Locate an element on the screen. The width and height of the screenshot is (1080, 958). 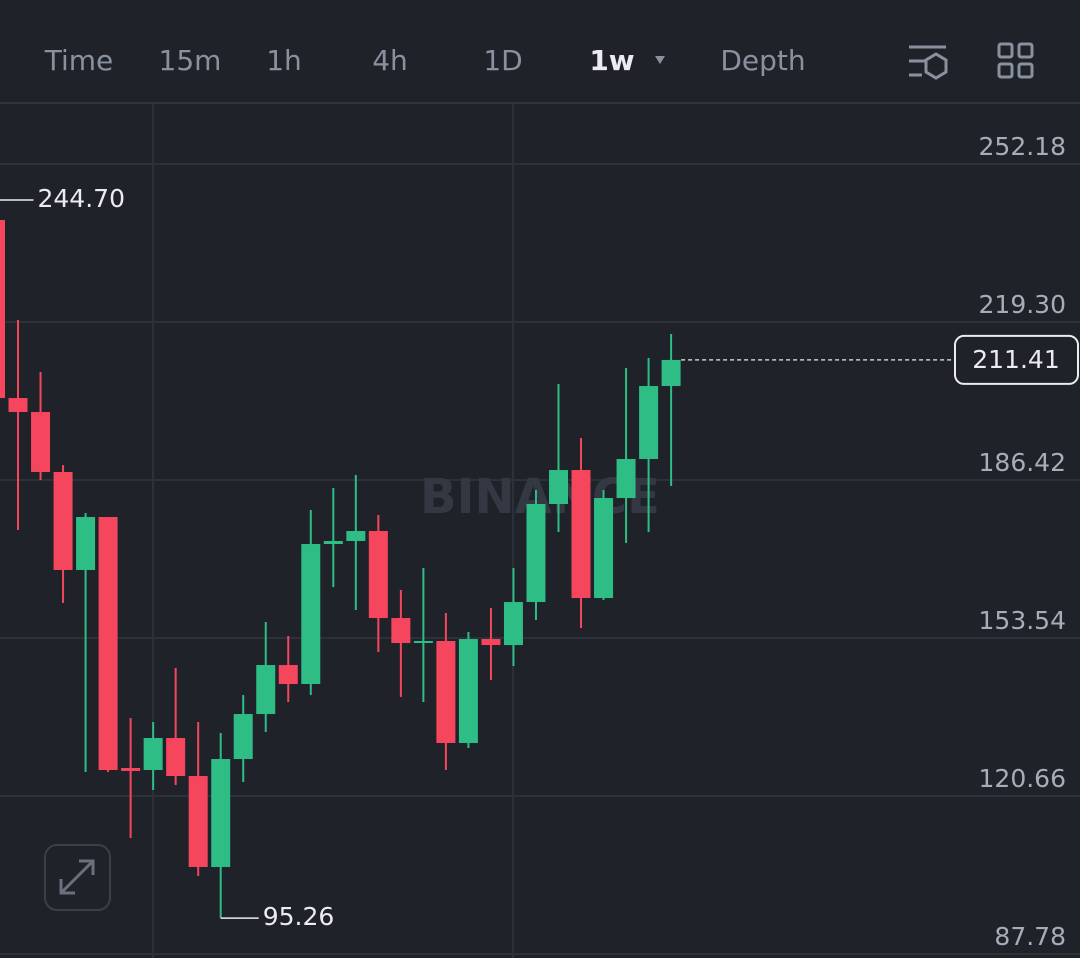
tab: 1D is located at coordinates (502, 60).